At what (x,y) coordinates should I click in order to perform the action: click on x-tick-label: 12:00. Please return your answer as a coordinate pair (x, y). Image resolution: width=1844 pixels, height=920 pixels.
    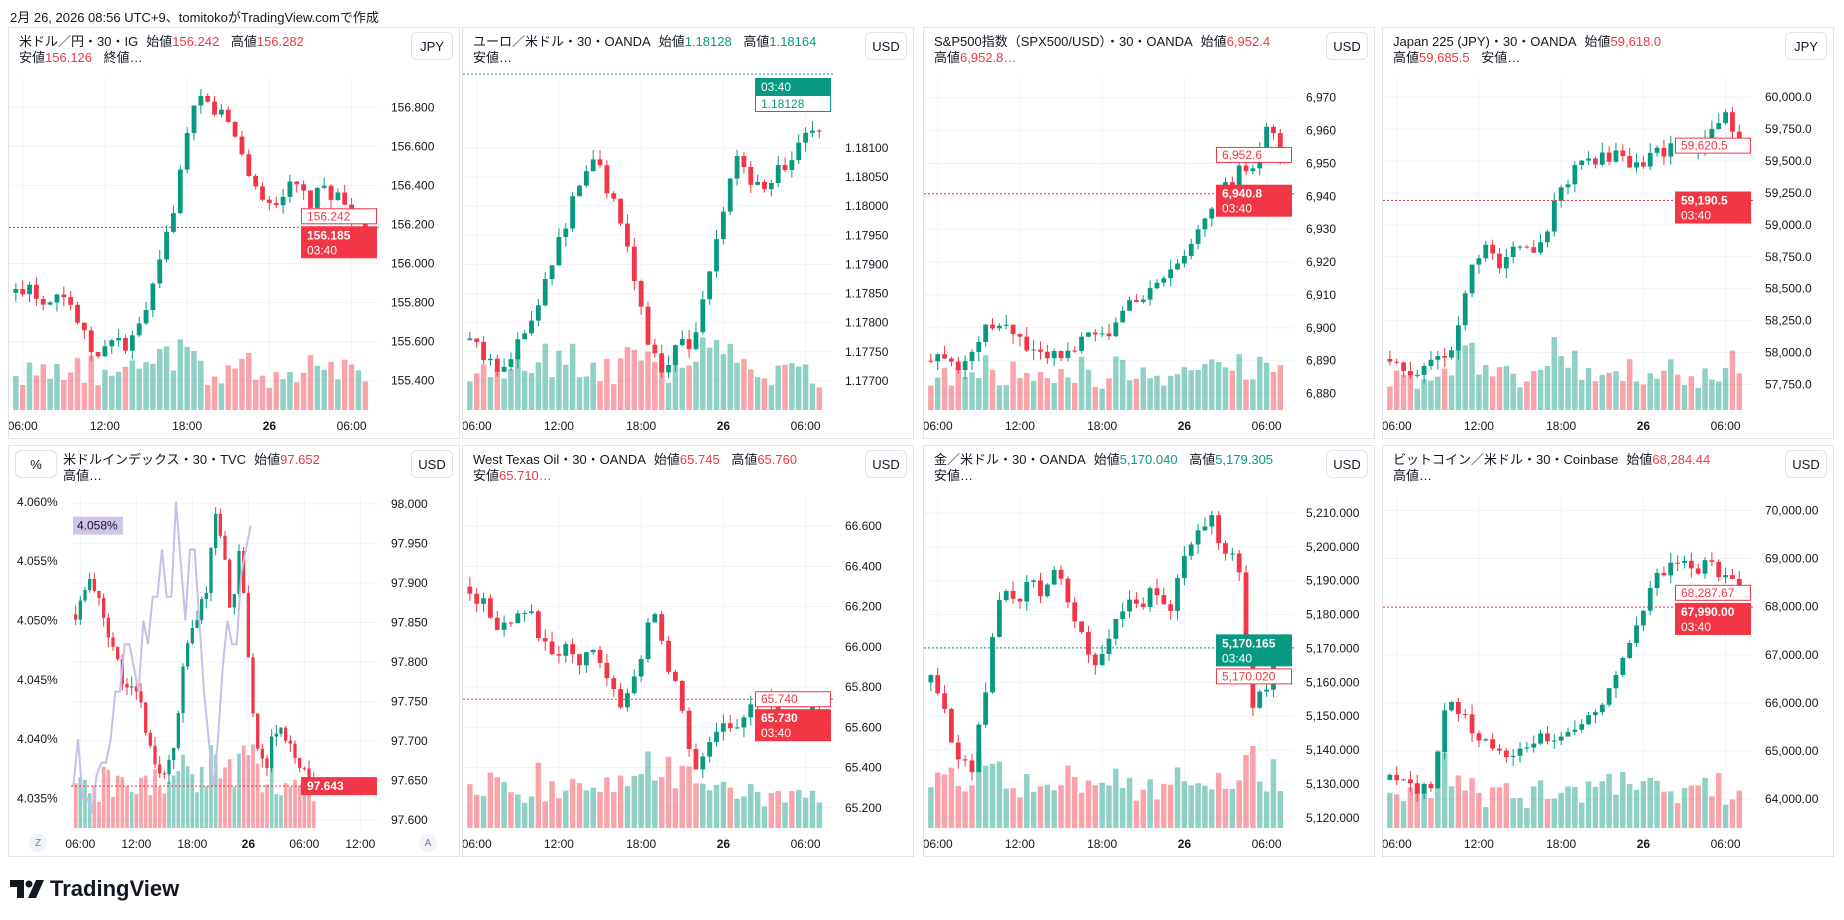
    Looking at the image, I should click on (1479, 426).